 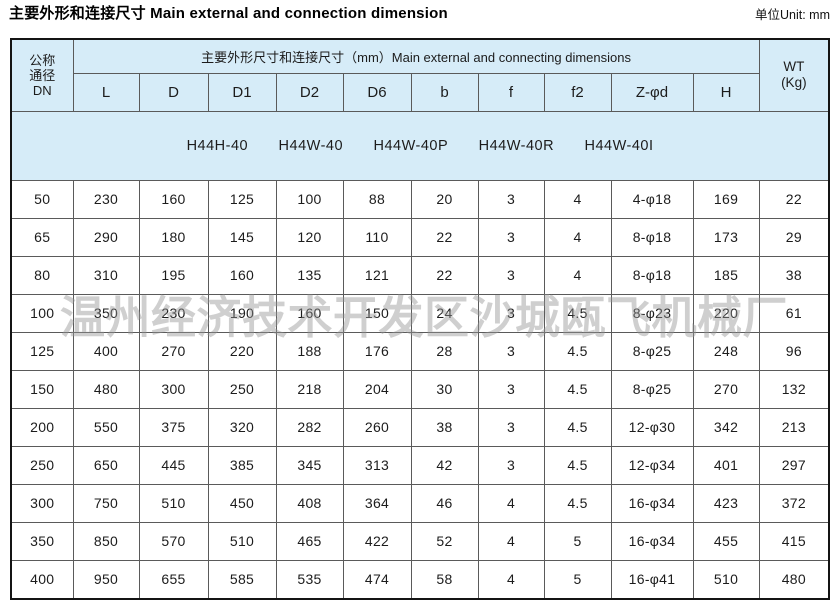 What do you see at coordinates (106, 275) in the screenshot?
I see `table-cell: 310` at bounding box center [106, 275].